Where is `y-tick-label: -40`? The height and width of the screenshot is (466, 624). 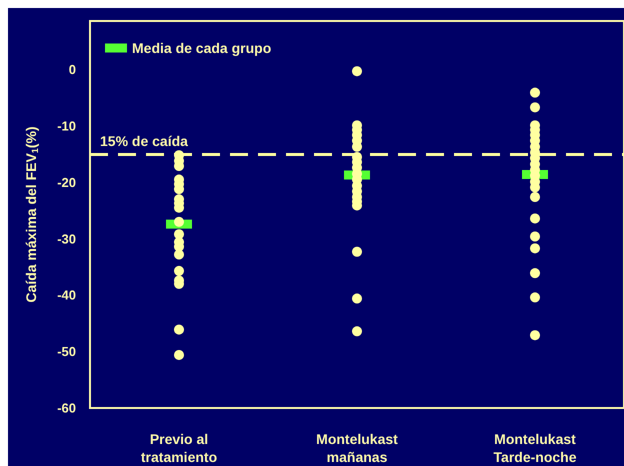
y-tick-label: -40 is located at coordinates (66, 295).